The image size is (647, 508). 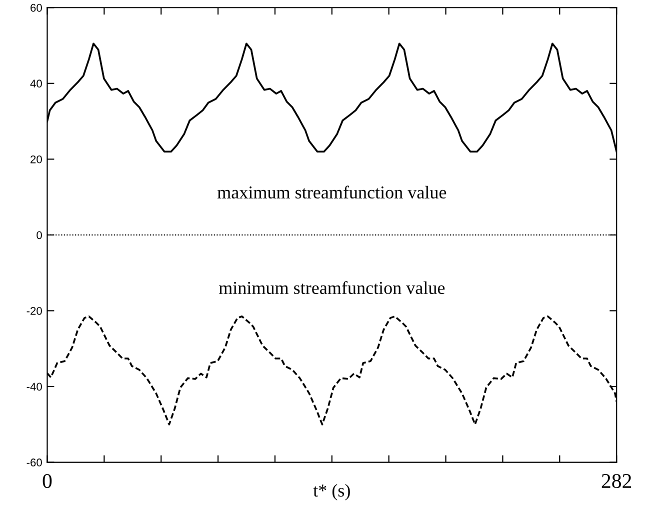 I want to click on x-axis-title: t* (s), so click(x=331, y=492).